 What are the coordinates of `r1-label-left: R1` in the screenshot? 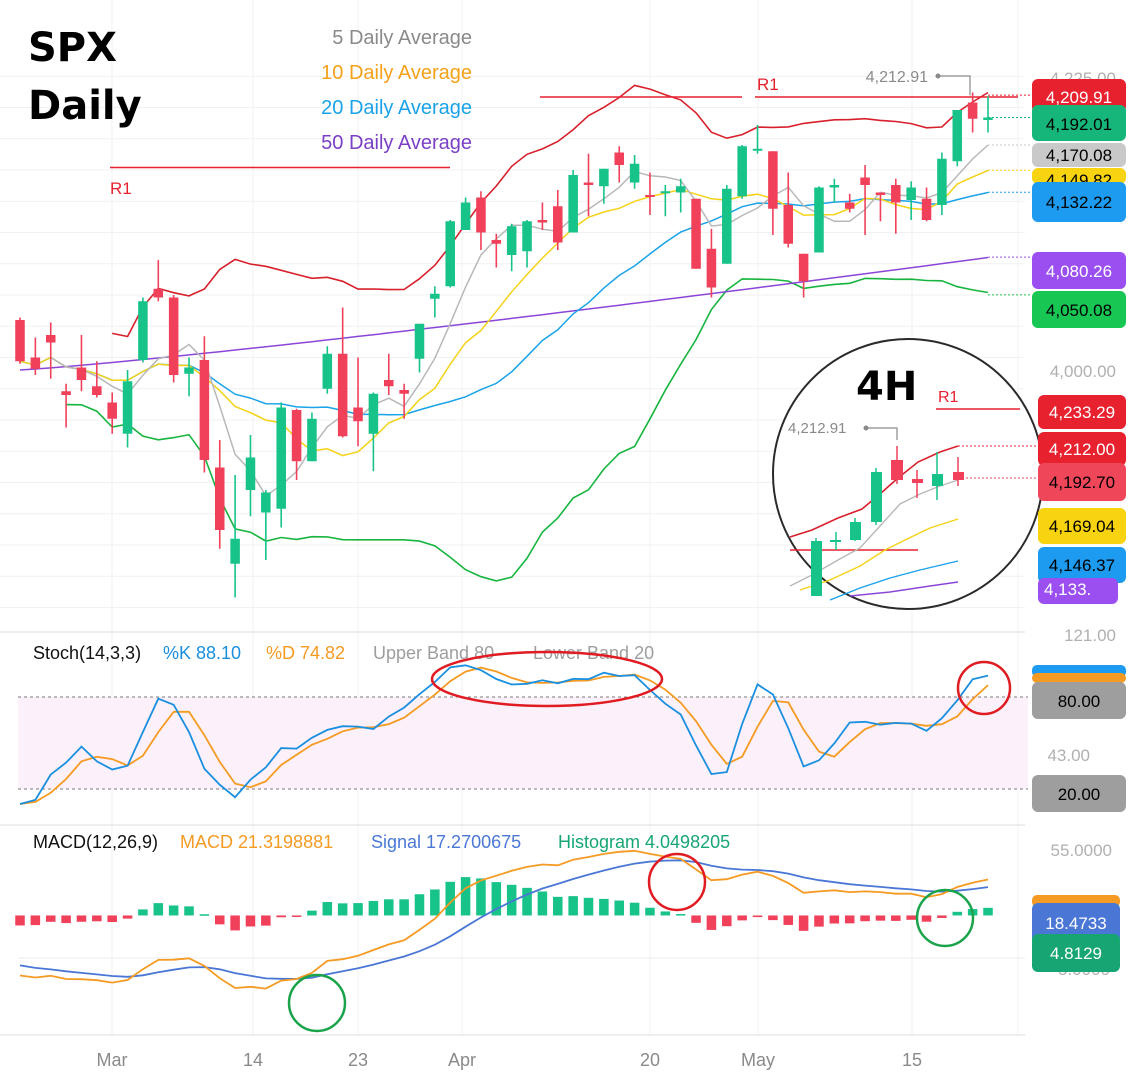 It's located at (121, 188).